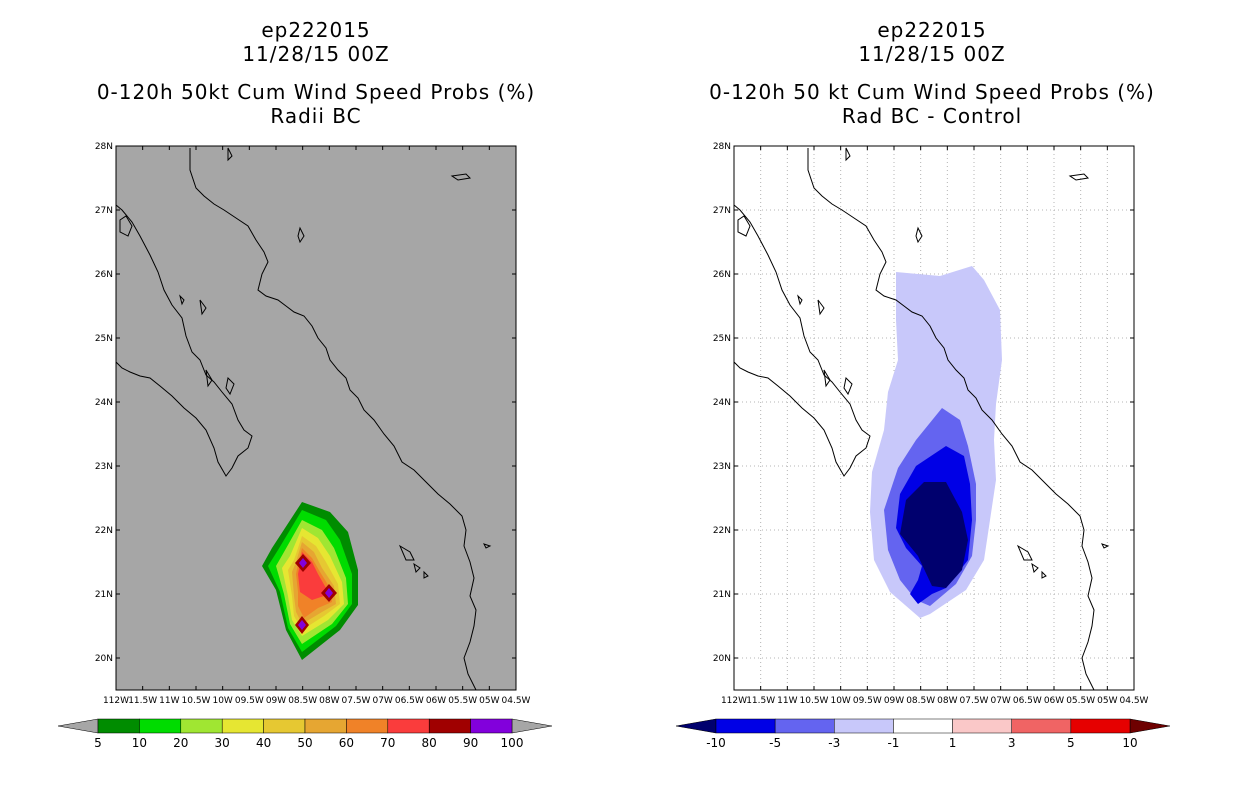  What do you see at coordinates (356, 701) in the screenshot?
I see `left-lon-label: 07.5W` at bounding box center [356, 701].